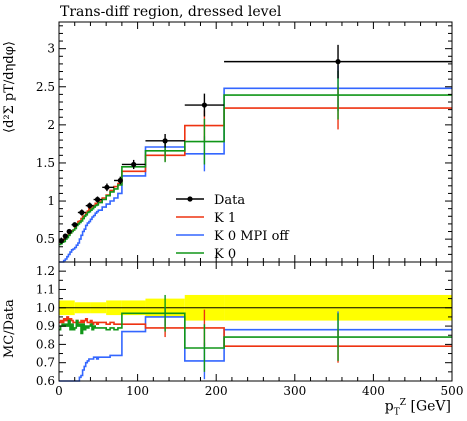  Describe the element at coordinates (403, 403) in the screenshot. I see `x-axis-superscript: Z` at that location.